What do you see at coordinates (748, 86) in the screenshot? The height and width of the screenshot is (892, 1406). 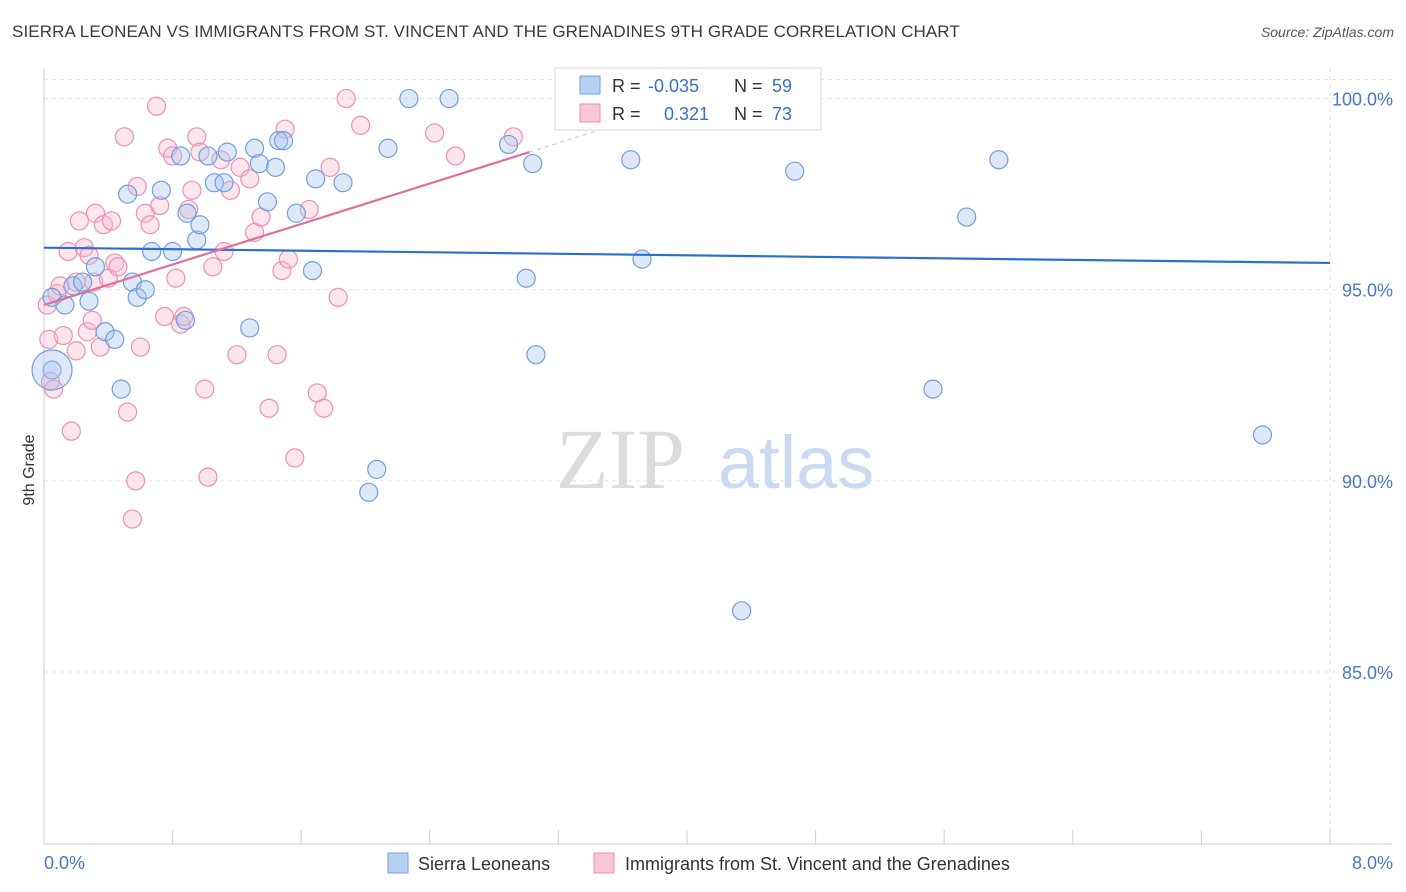 I see `stats-blue-n-label: N =` at bounding box center [748, 86].